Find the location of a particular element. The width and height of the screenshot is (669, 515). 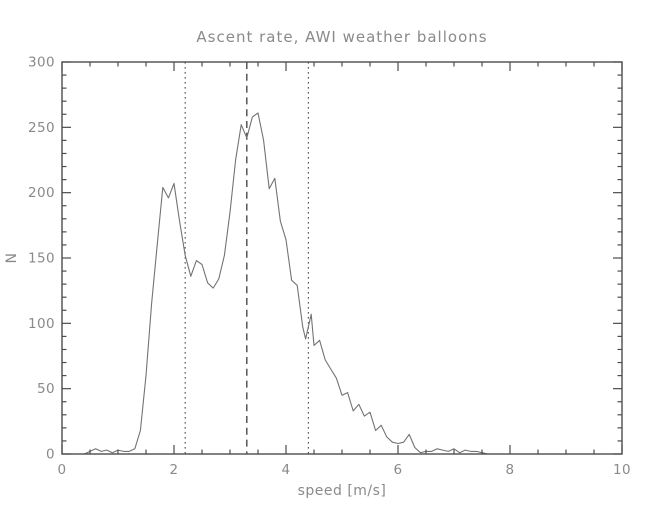

y-tick-label-0: 0 is located at coordinates (50, 455).